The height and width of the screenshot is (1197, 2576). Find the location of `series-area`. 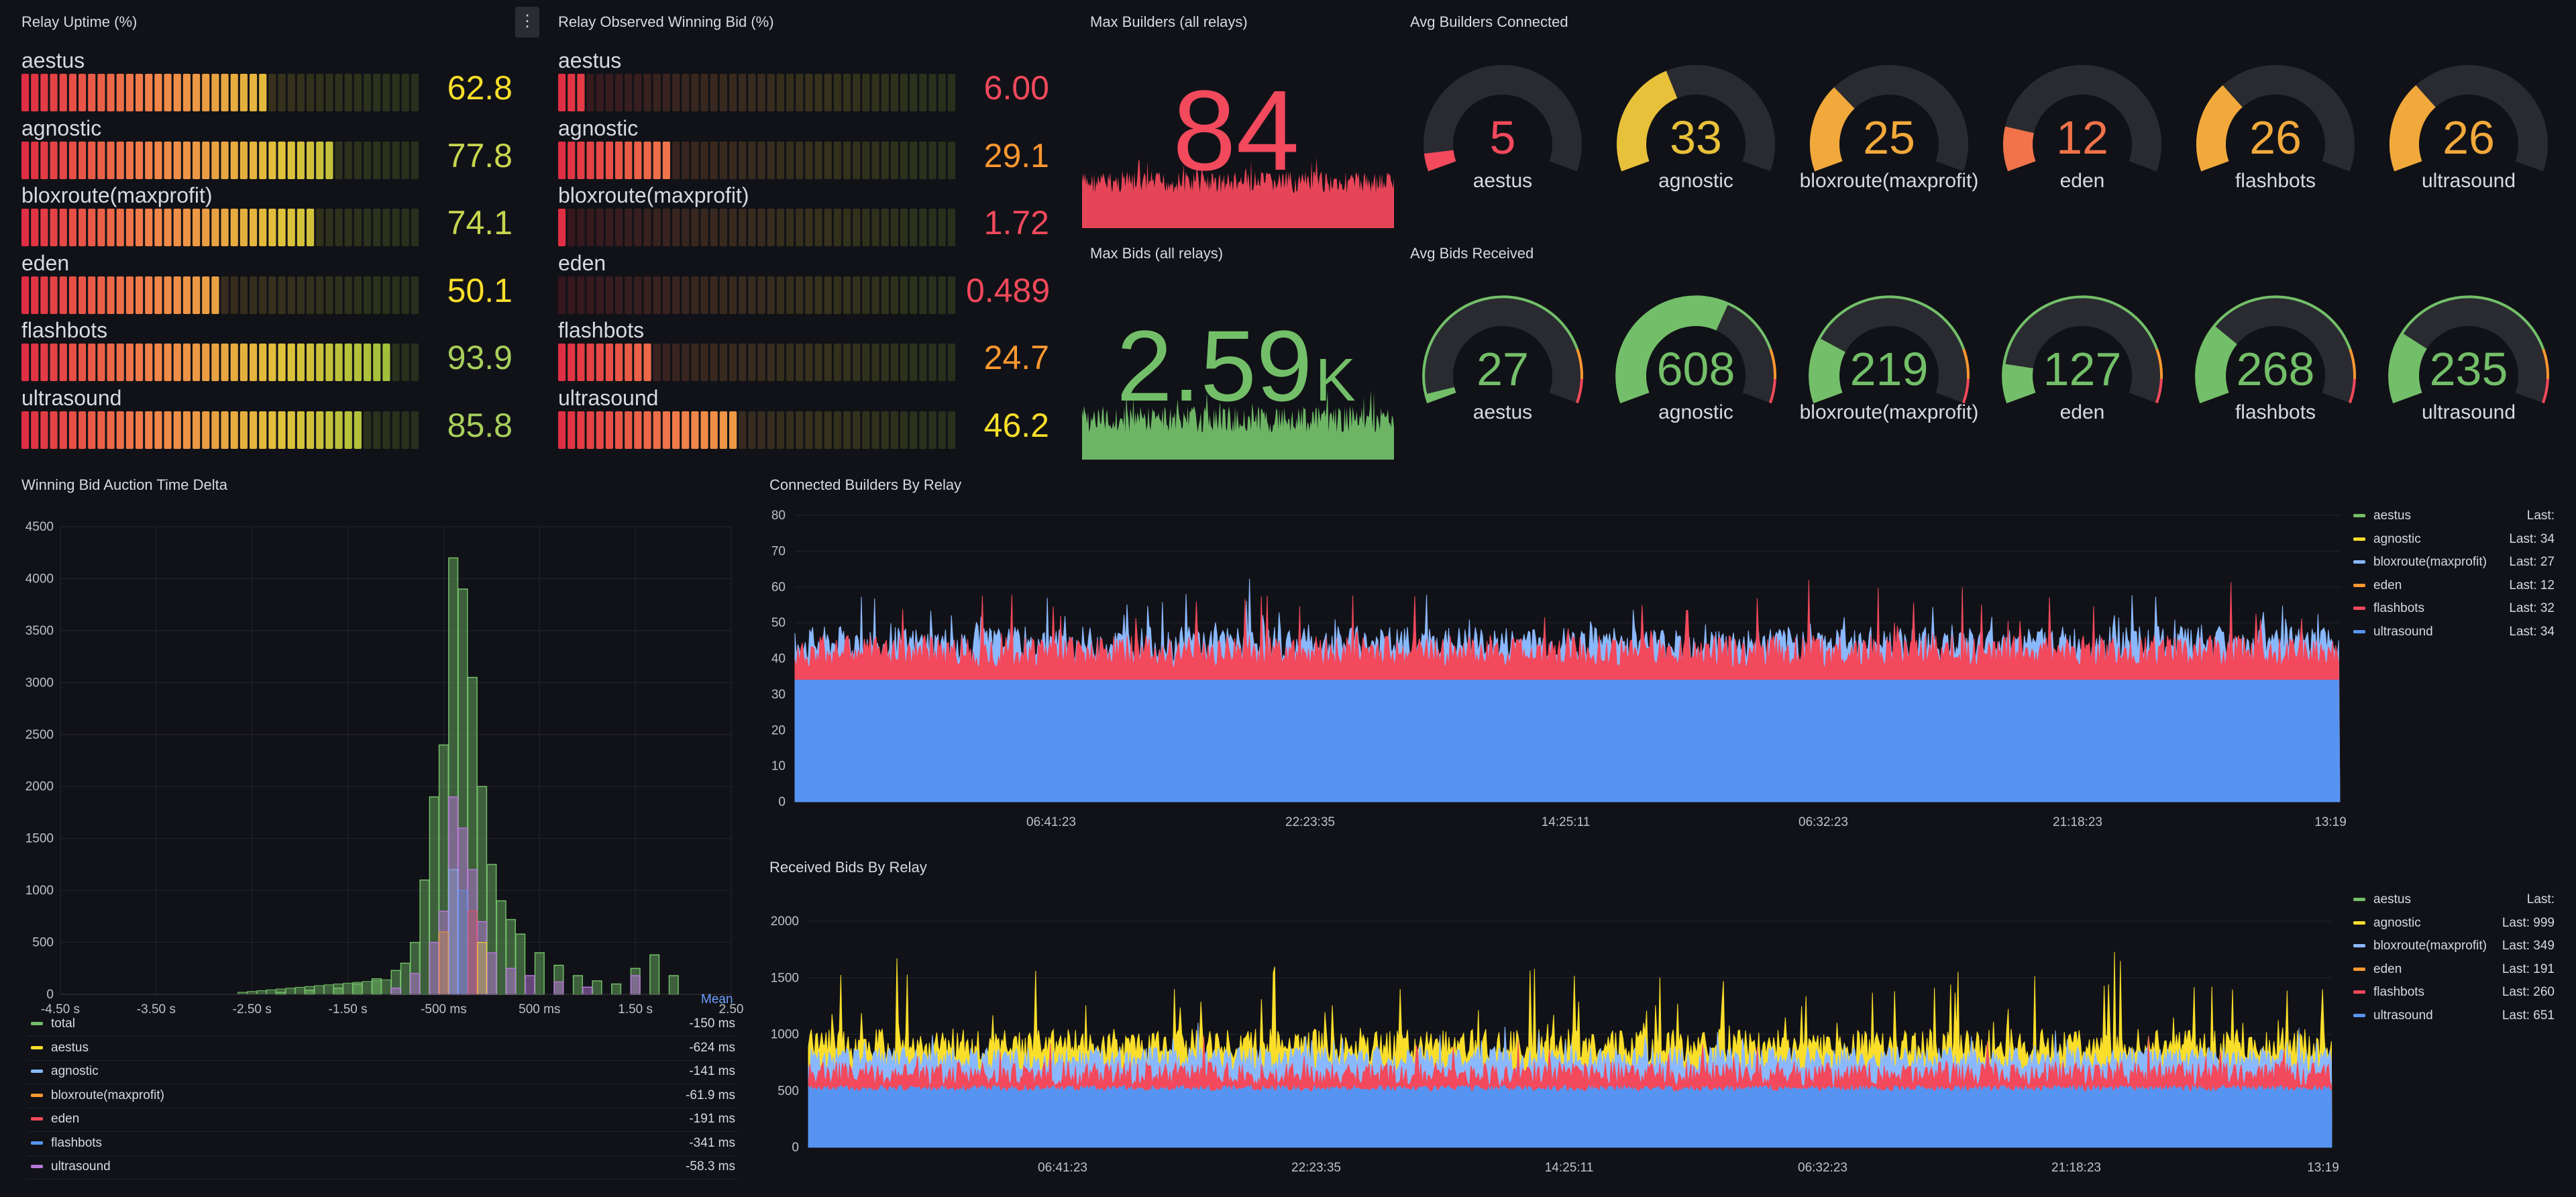

series-area is located at coordinates (1570, 1116).